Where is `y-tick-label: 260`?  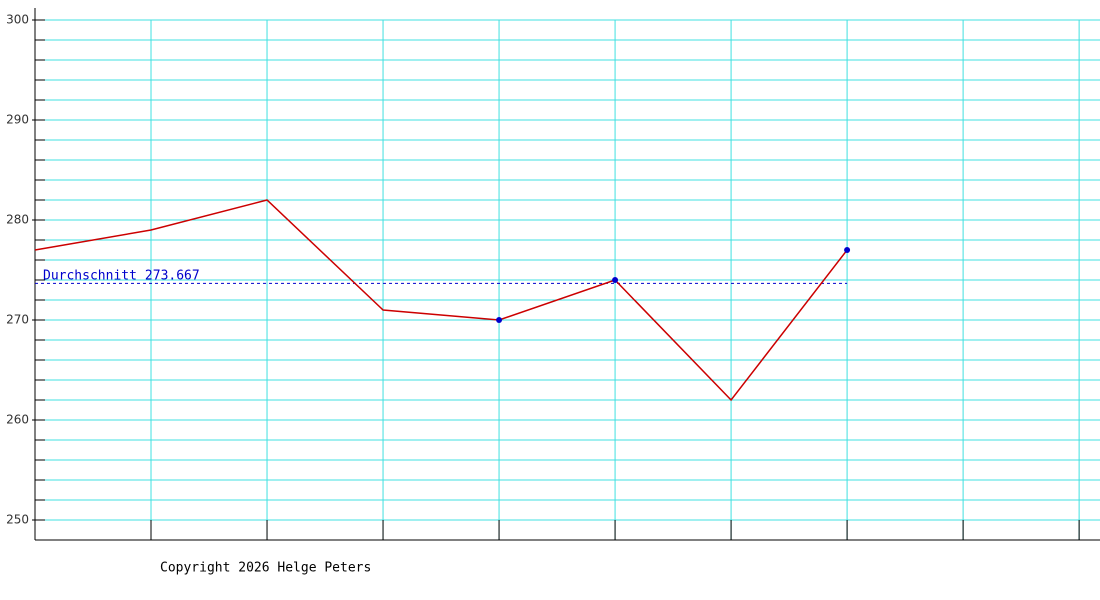 y-tick-label: 260 is located at coordinates (17, 420).